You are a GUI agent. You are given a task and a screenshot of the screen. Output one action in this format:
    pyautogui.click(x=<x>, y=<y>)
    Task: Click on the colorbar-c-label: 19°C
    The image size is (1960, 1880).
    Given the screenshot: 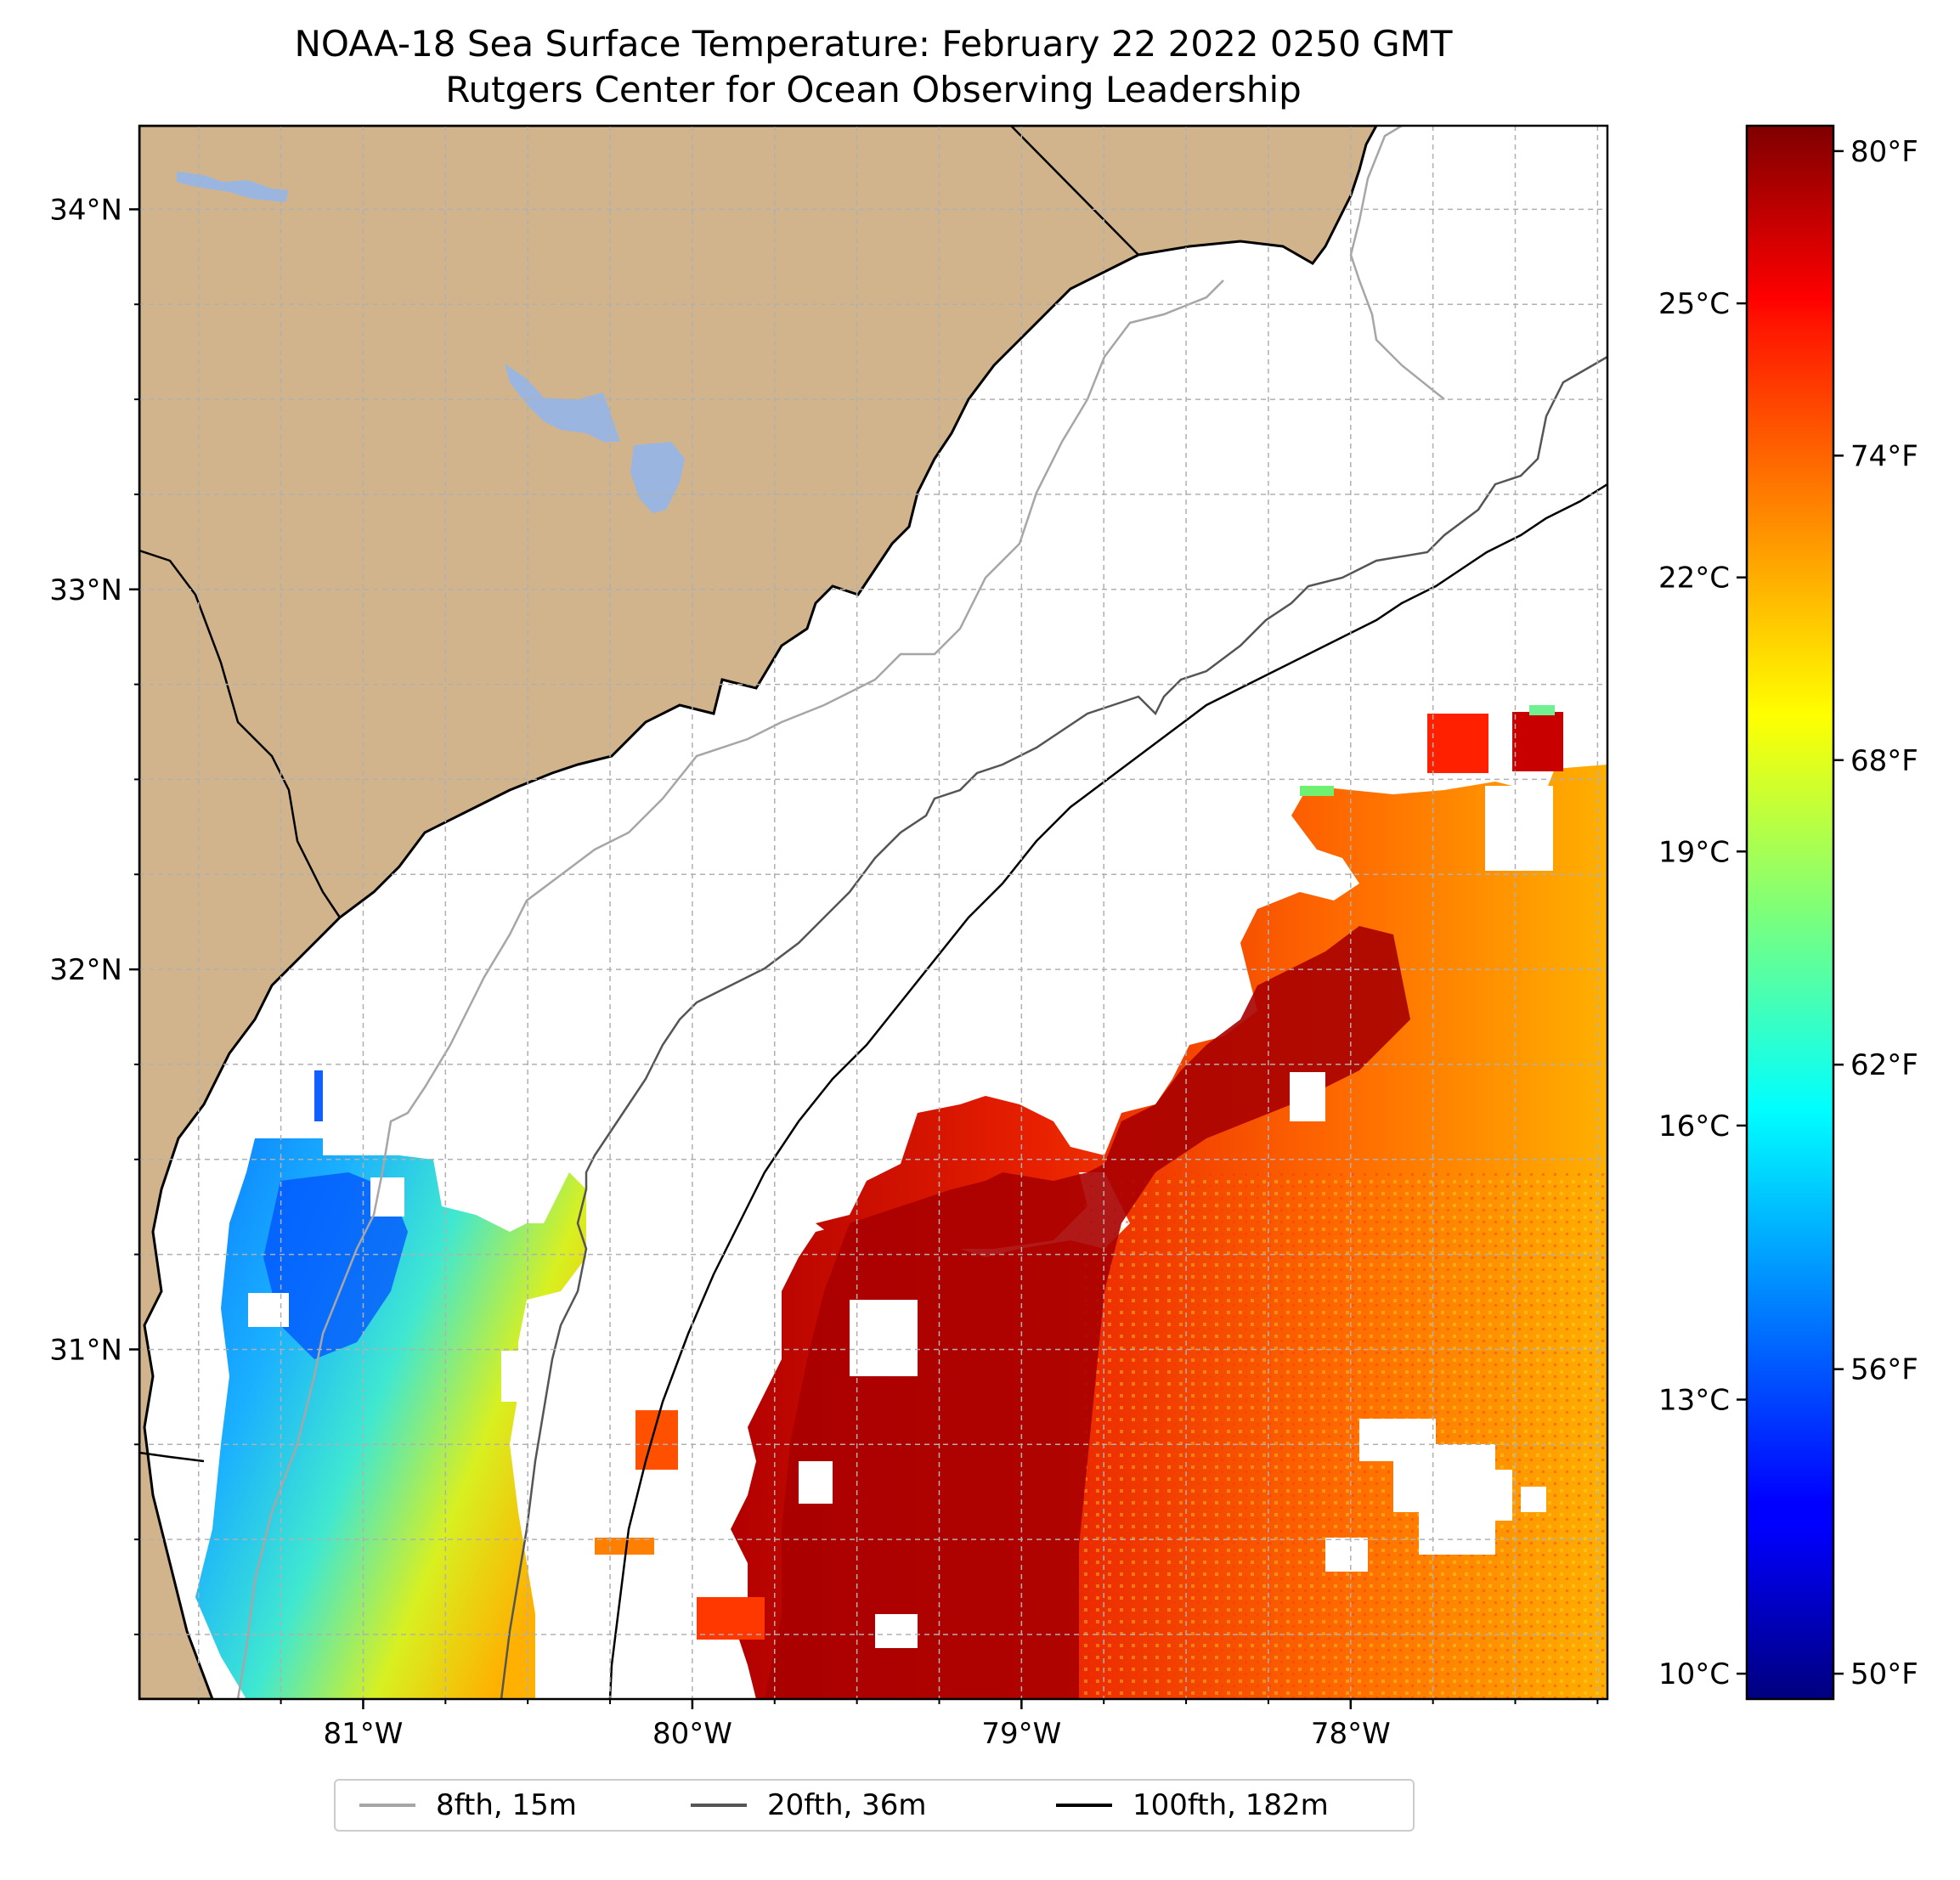 What is the action you would take?
    pyautogui.click(x=1694, y=852)
    